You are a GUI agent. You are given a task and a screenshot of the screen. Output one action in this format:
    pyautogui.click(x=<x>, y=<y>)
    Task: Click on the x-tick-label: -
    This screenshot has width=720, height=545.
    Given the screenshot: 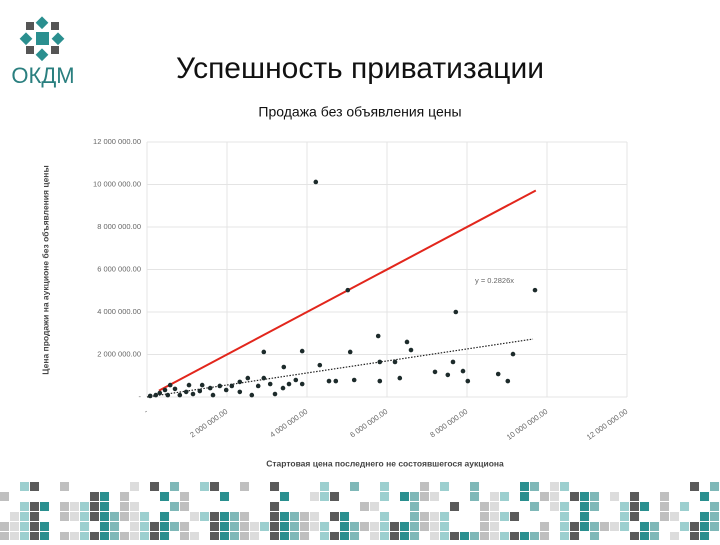 What is the action you would take?
    pyautogui.click(x=146, y=411)
    